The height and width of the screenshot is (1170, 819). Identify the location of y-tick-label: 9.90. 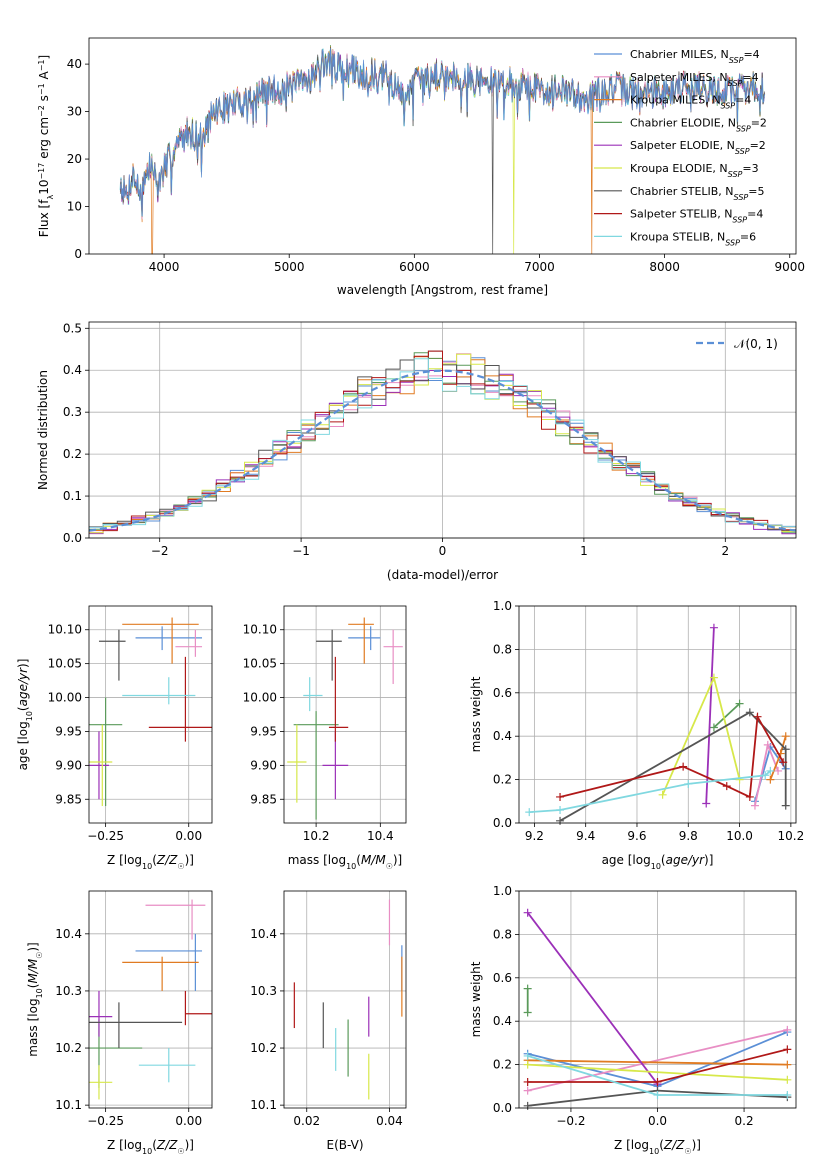
(68, 765).